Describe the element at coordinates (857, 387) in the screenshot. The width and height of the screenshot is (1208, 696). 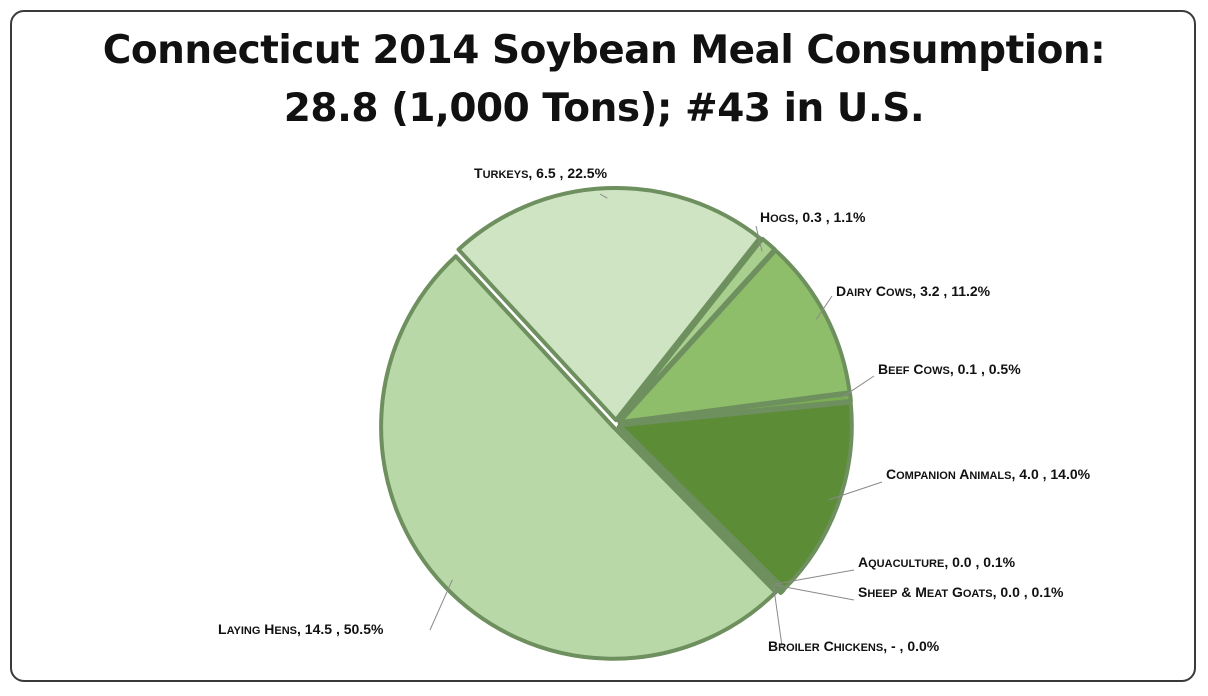
I see `leader-line-beef-cows` at that location.